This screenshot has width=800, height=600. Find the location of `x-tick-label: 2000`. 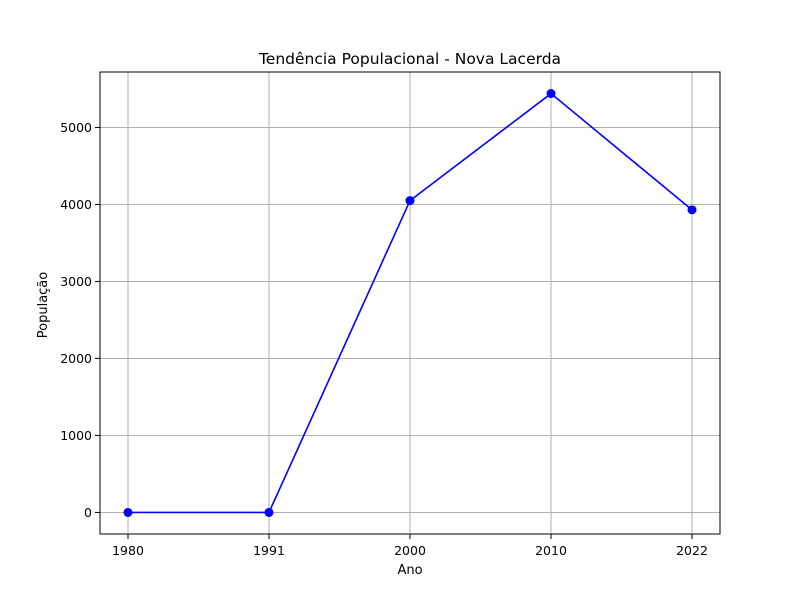

x-tick-label: 2000 is located at coordinates (410, 550).